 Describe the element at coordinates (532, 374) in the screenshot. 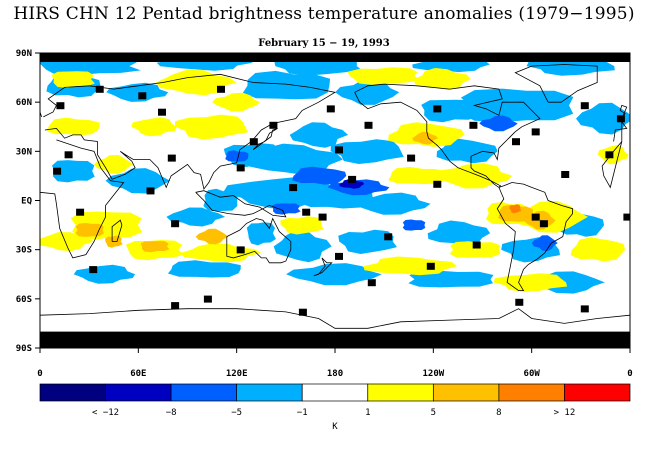

I see `lon-label: 60W` at that location.